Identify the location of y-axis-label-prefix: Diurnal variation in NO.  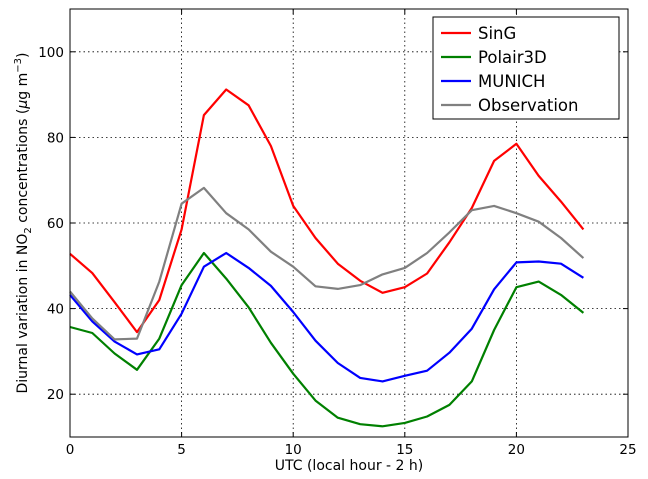
(23, 314).